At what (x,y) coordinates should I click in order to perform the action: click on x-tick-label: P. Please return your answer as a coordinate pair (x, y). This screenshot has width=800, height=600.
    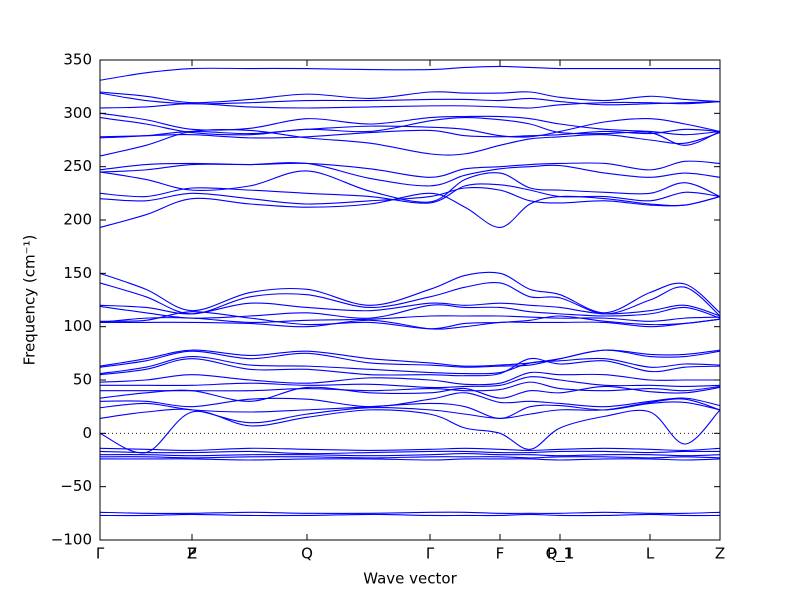
    Looking at the image, I should click on (191, 554).